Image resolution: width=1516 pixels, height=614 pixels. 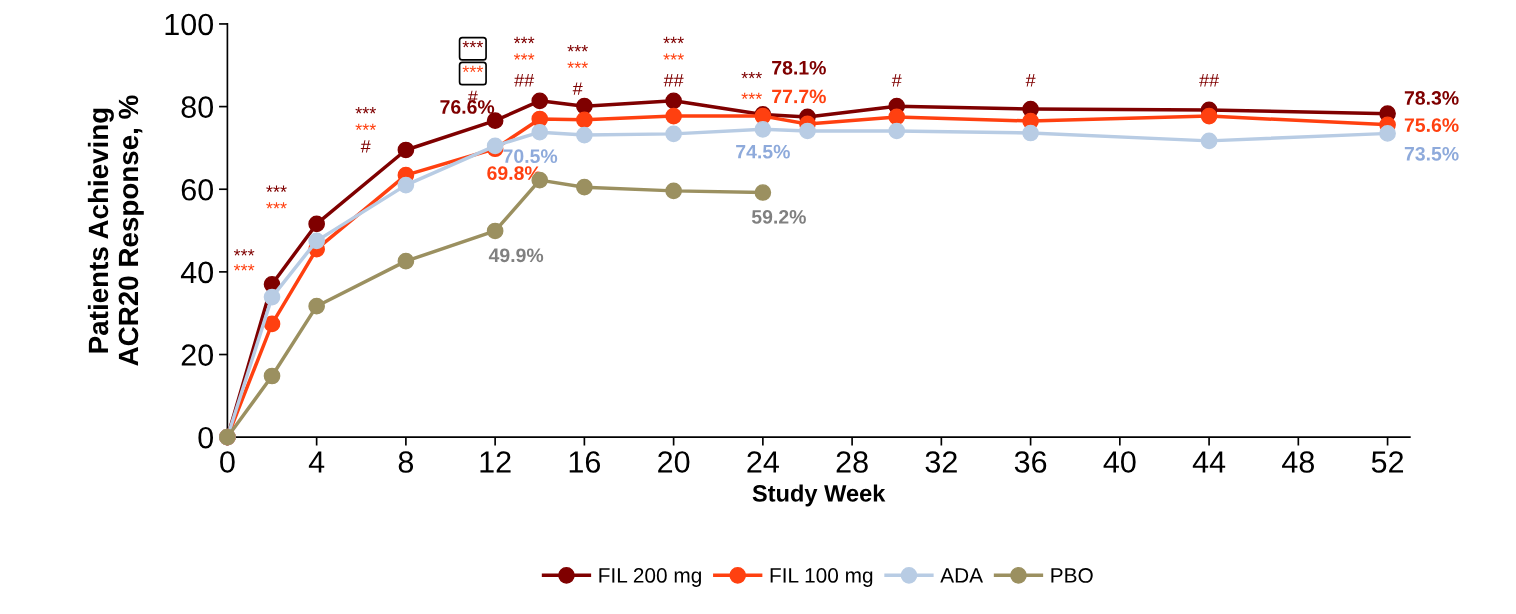 What do you see at coordinates (941, 462) in the screenshot?
I see `x-tick-label: 32` at bounding box center [941, 462].